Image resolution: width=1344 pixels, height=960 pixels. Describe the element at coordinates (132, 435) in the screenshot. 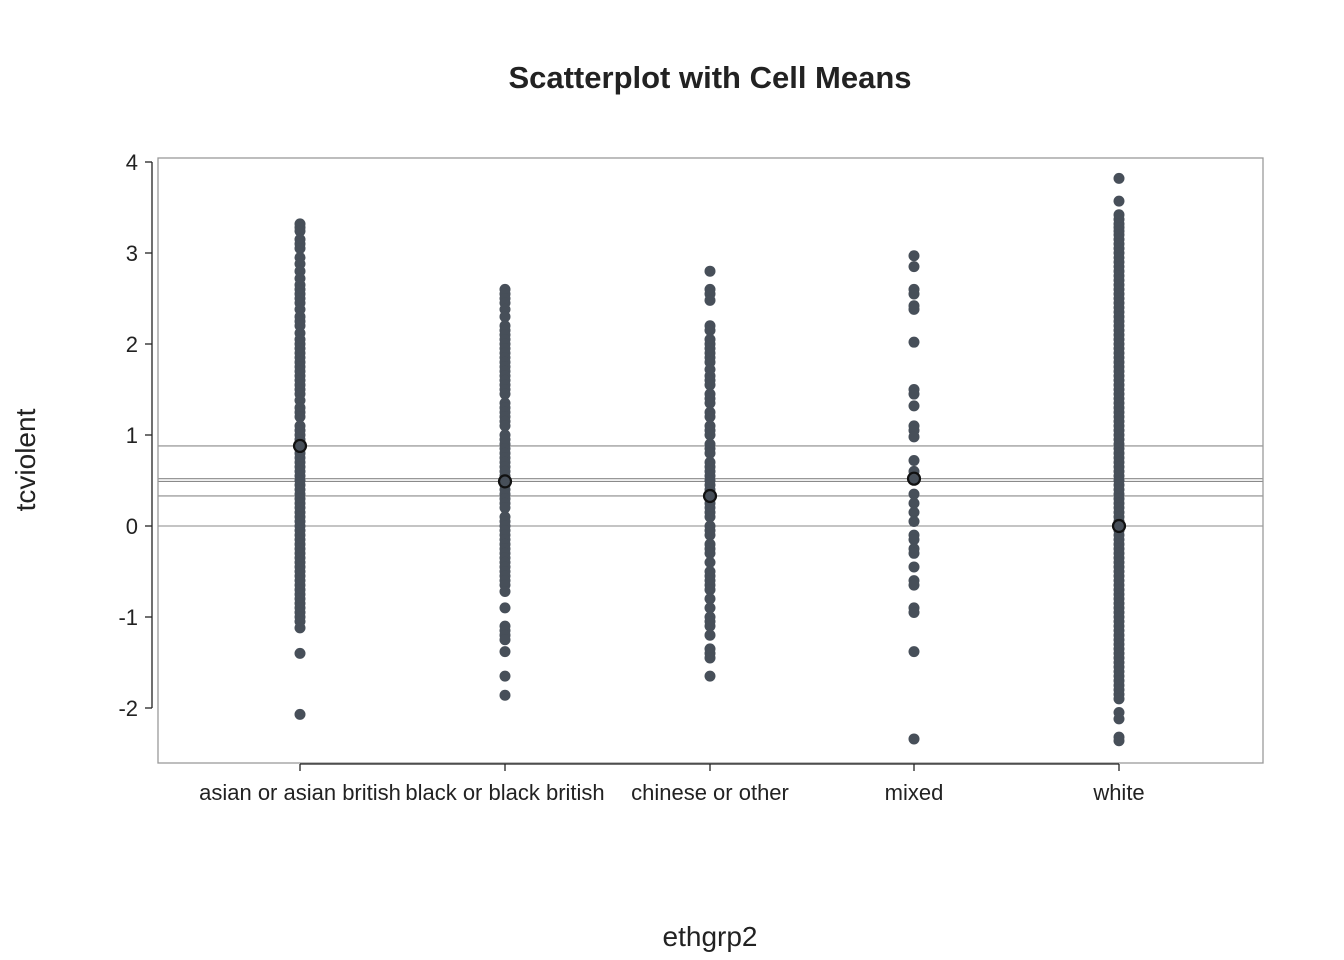

I see `y-tick-label: 1` at that location.